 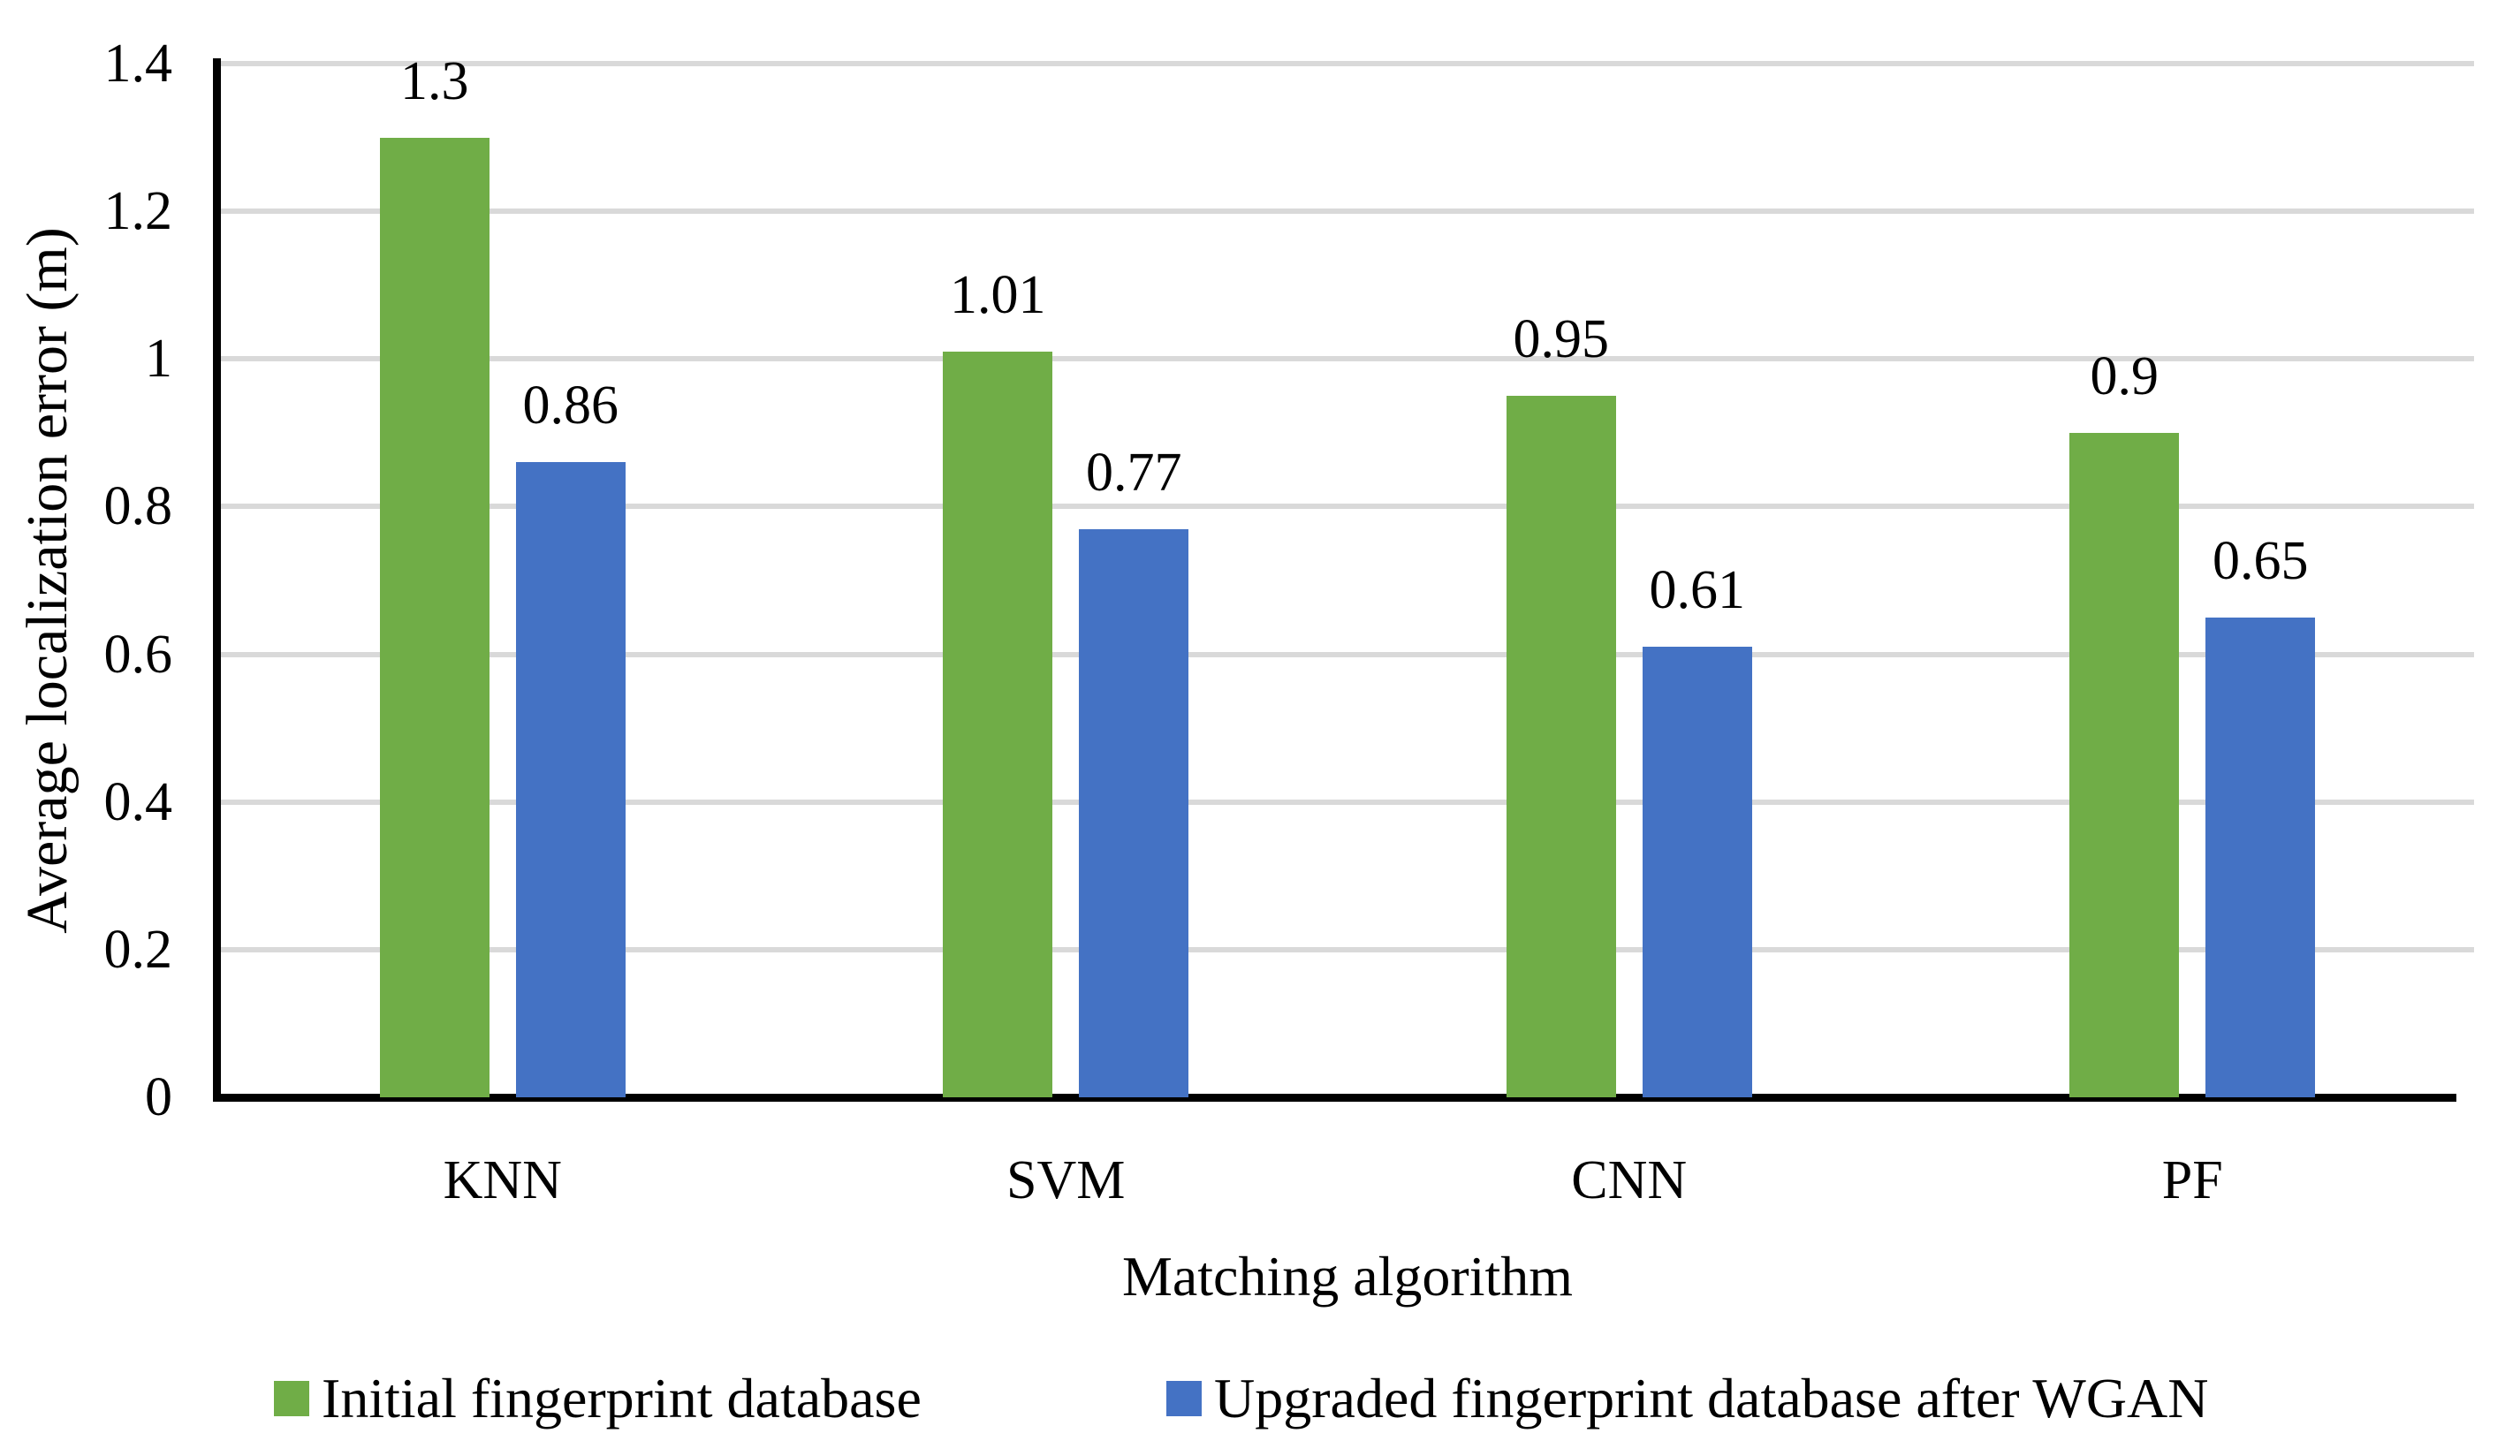 I want to click on legend-item-upgraded: Upgraded fingerprint database after WGAN, so click(x=1687, y=1399).